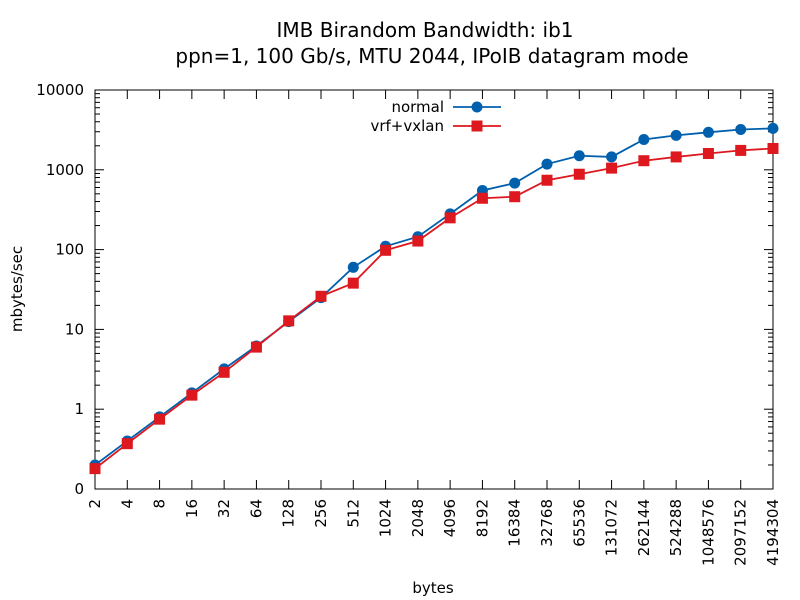 The height and width of the screenshot is (600, 800). Describe the element at coordinates (69, 250) in the screenshot. I see `y-tick-label: 100` at that location.